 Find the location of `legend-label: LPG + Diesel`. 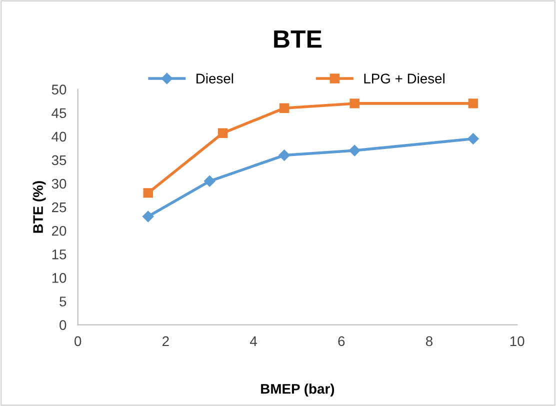

legend-label: LPG + Diesel is located at coordinates (404, 78).